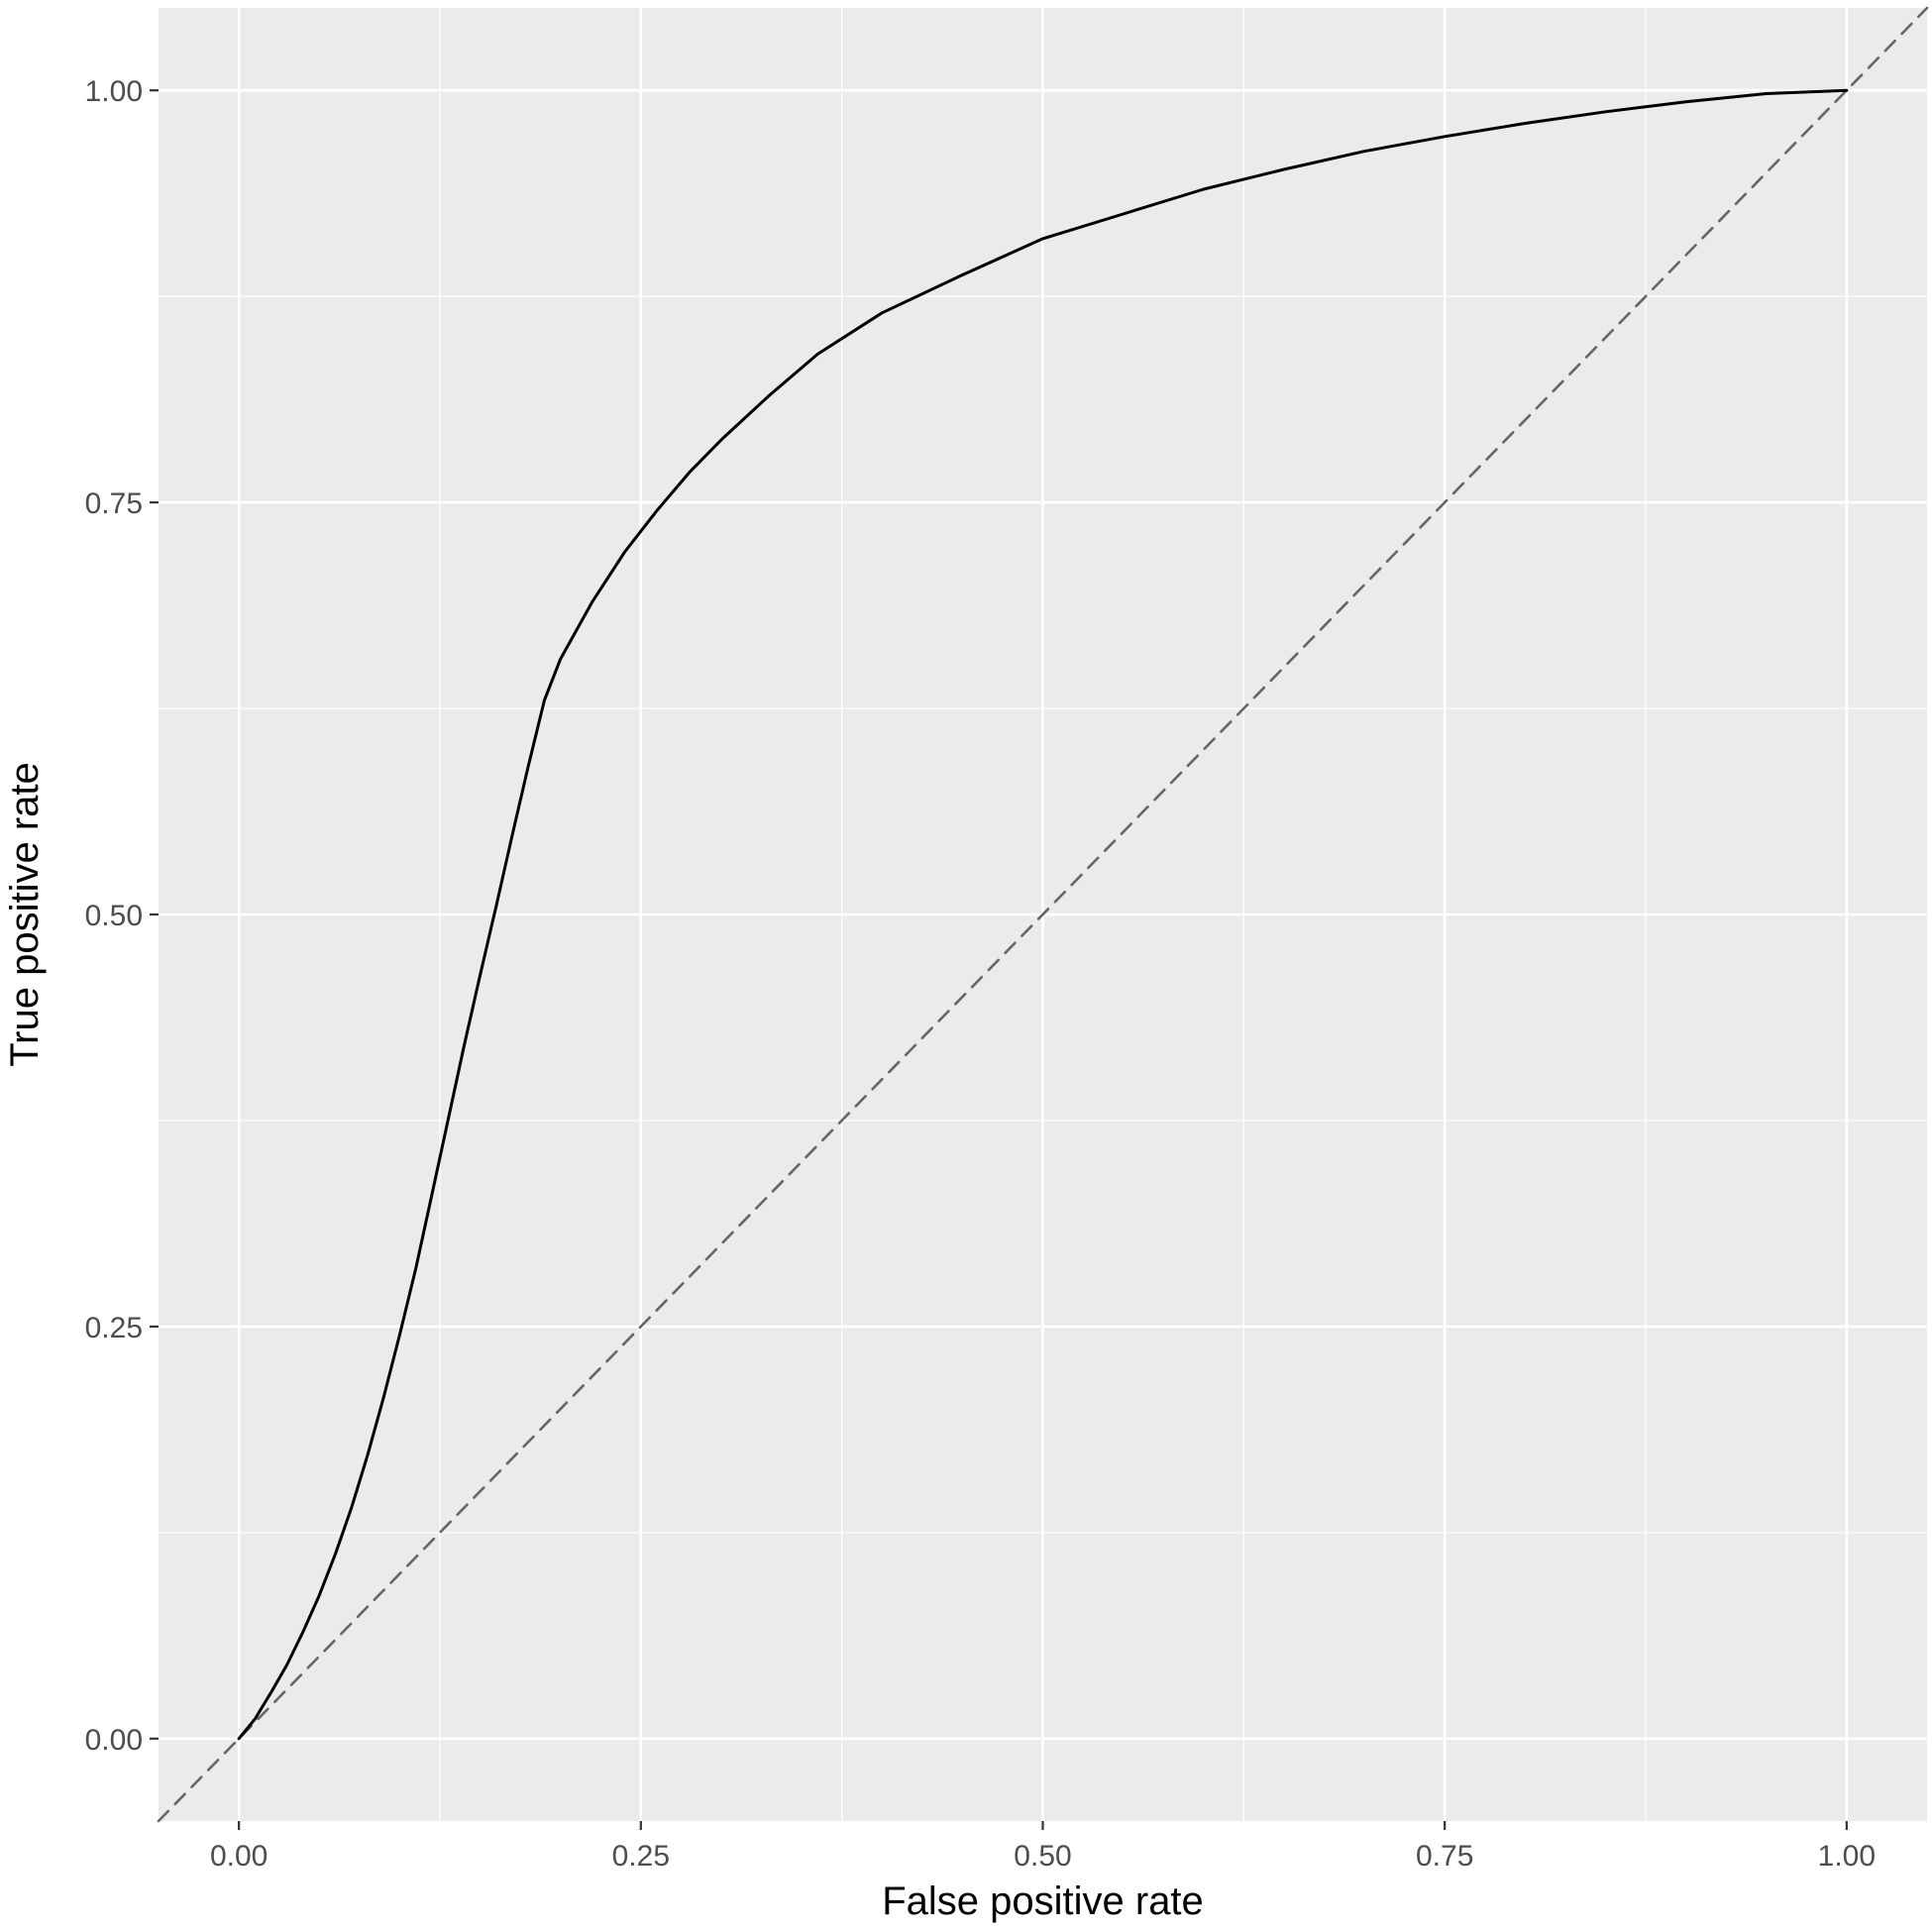  Describe the element at coordinates (114, 1328) in the screenshot. I see `y-tick-label: 0.25` at that location.